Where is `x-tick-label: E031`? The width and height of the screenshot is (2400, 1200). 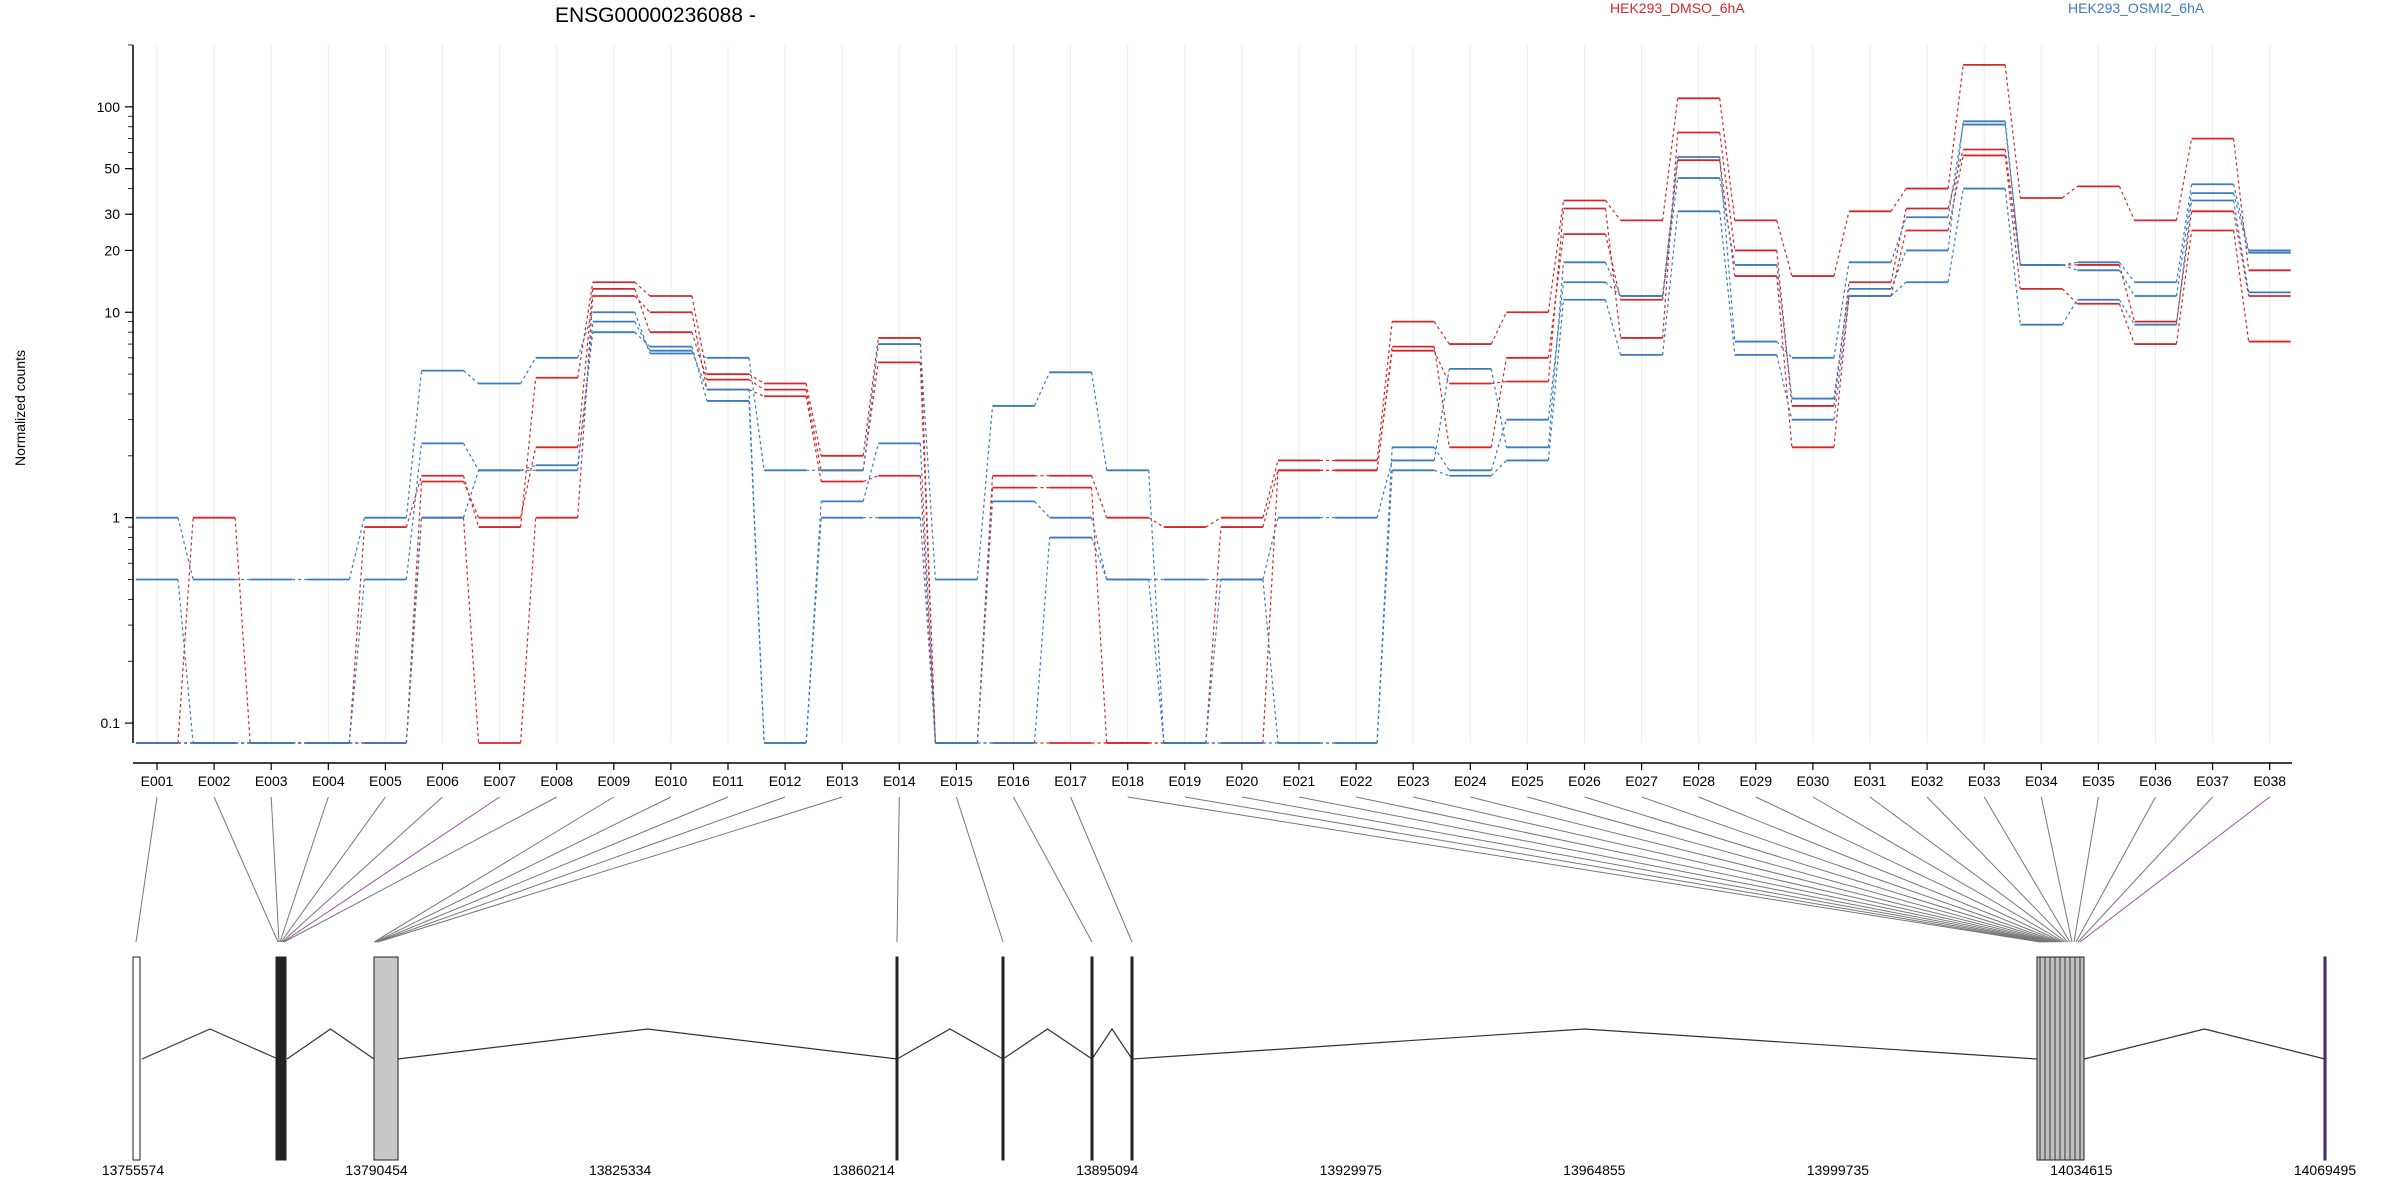
x-tick-label: E031 is located at coordinates (1870, 781).